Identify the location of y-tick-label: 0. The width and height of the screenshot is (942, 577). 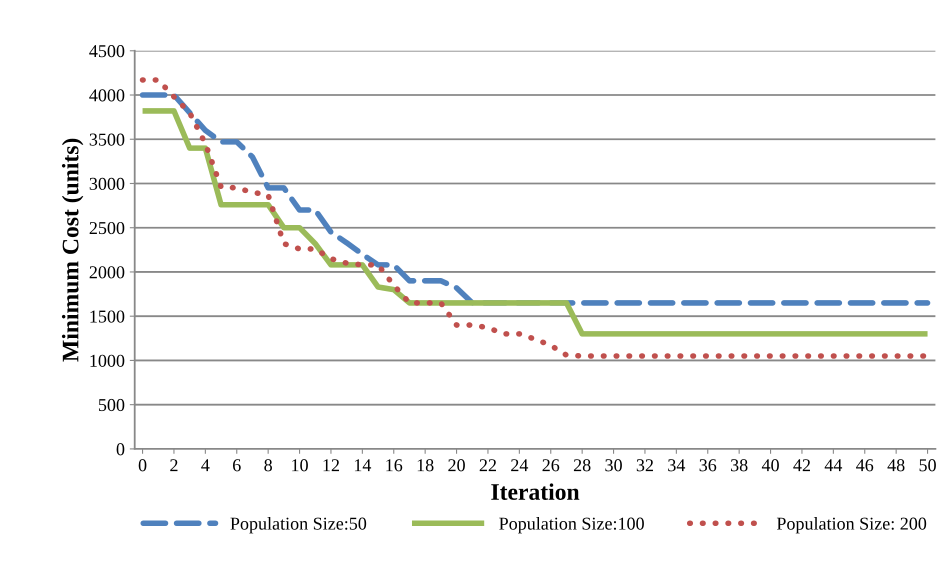
(120, 449).